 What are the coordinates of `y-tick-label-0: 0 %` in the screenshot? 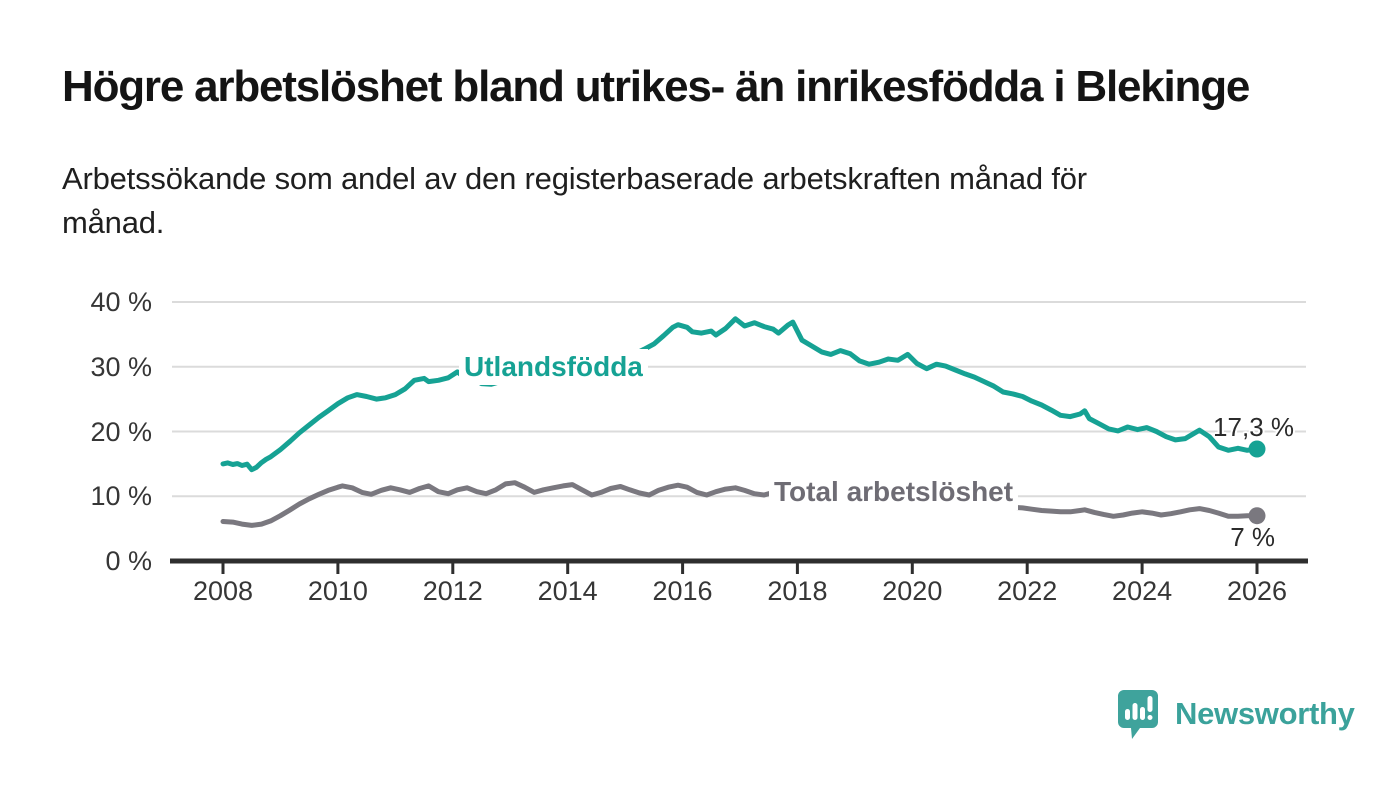 It's located at (128, 561).